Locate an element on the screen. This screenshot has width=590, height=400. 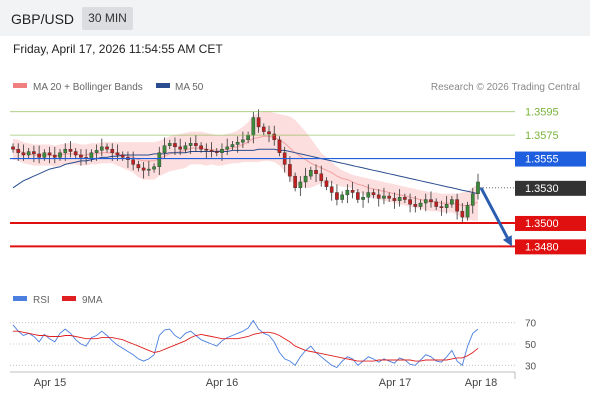
ma50-line is located at coordinates (245, 171).